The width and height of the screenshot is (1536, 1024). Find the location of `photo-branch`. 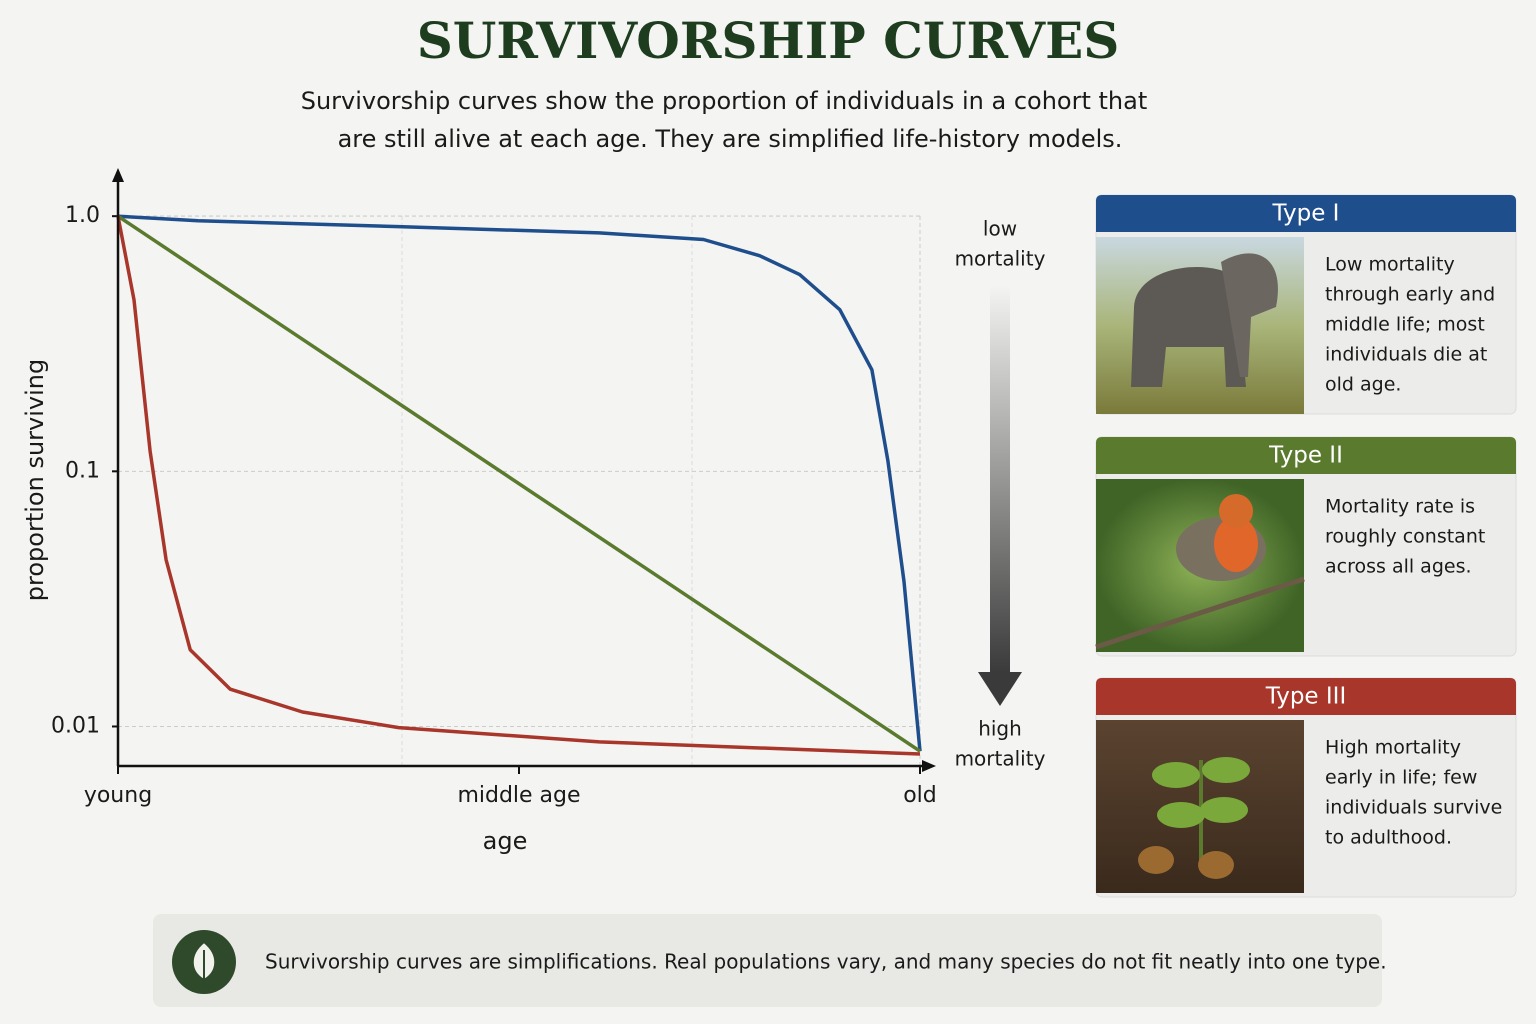

photo-branch is located at coordinates (1200, 613).